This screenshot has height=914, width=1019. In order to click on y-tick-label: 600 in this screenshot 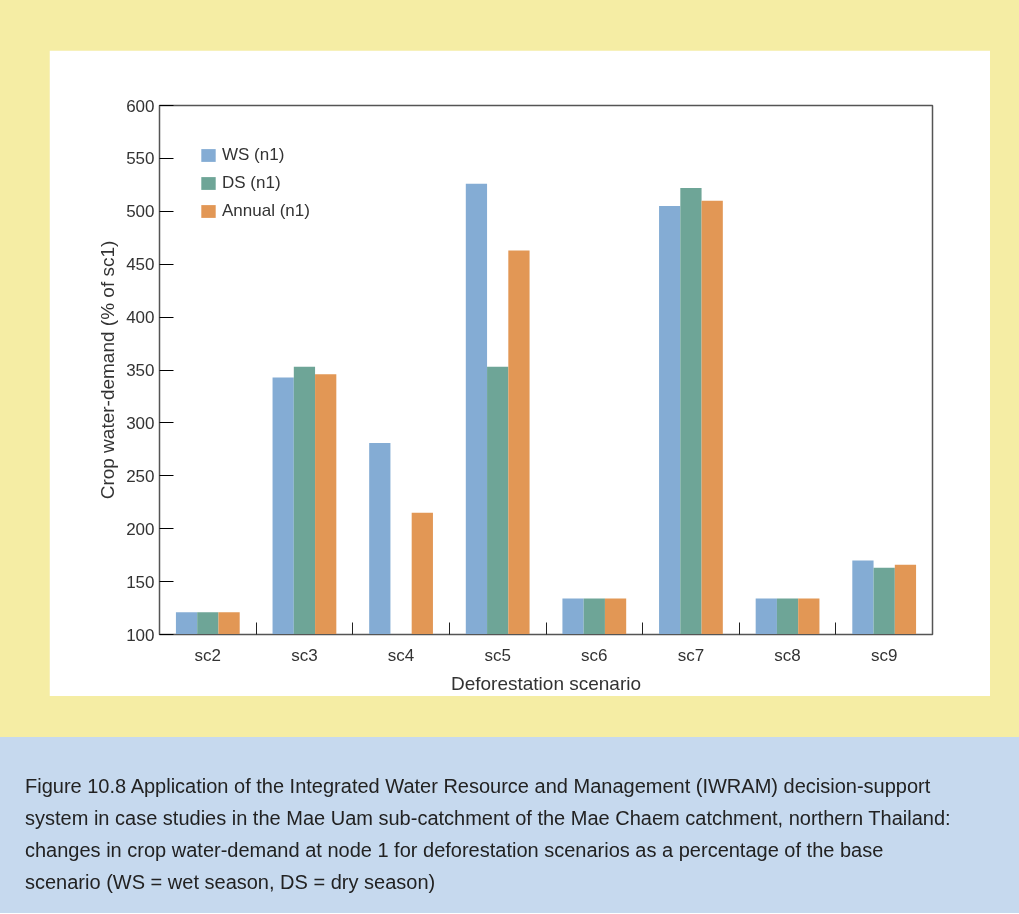, I will do `click(140, 106)`.